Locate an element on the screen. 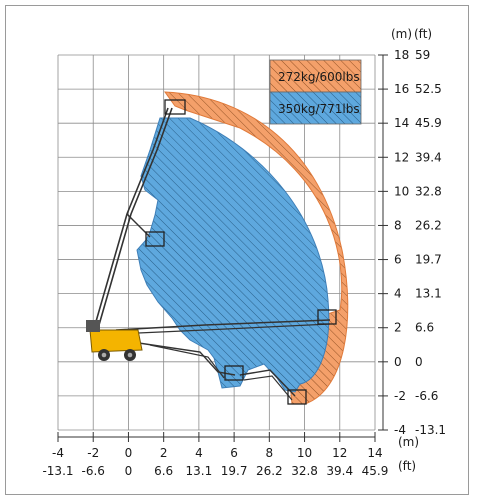 The width and height of the screenshot is (478, 502). y-tick-label-m: 6 is located at coordinates (398, 260).